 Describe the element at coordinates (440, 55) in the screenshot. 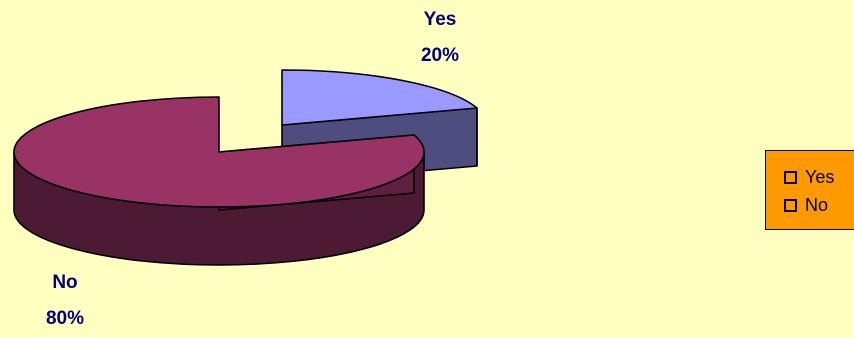

I see `data-label-yes-value: 20%` at that location.